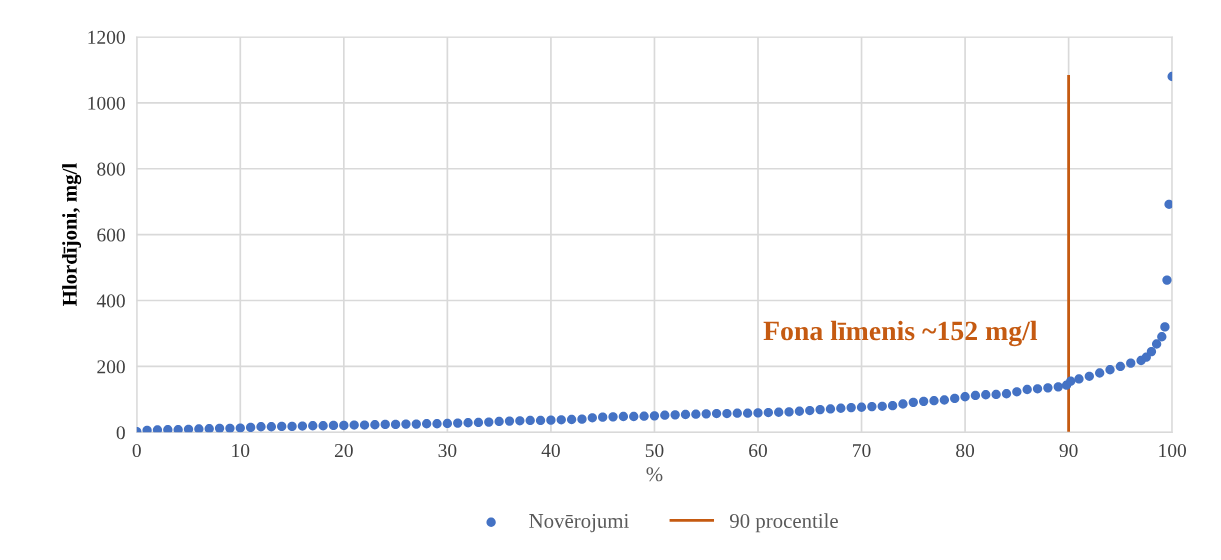 This screenshot has width=1221, height=560. I want to click on y-tick-label: 1000, so click(106, 103).